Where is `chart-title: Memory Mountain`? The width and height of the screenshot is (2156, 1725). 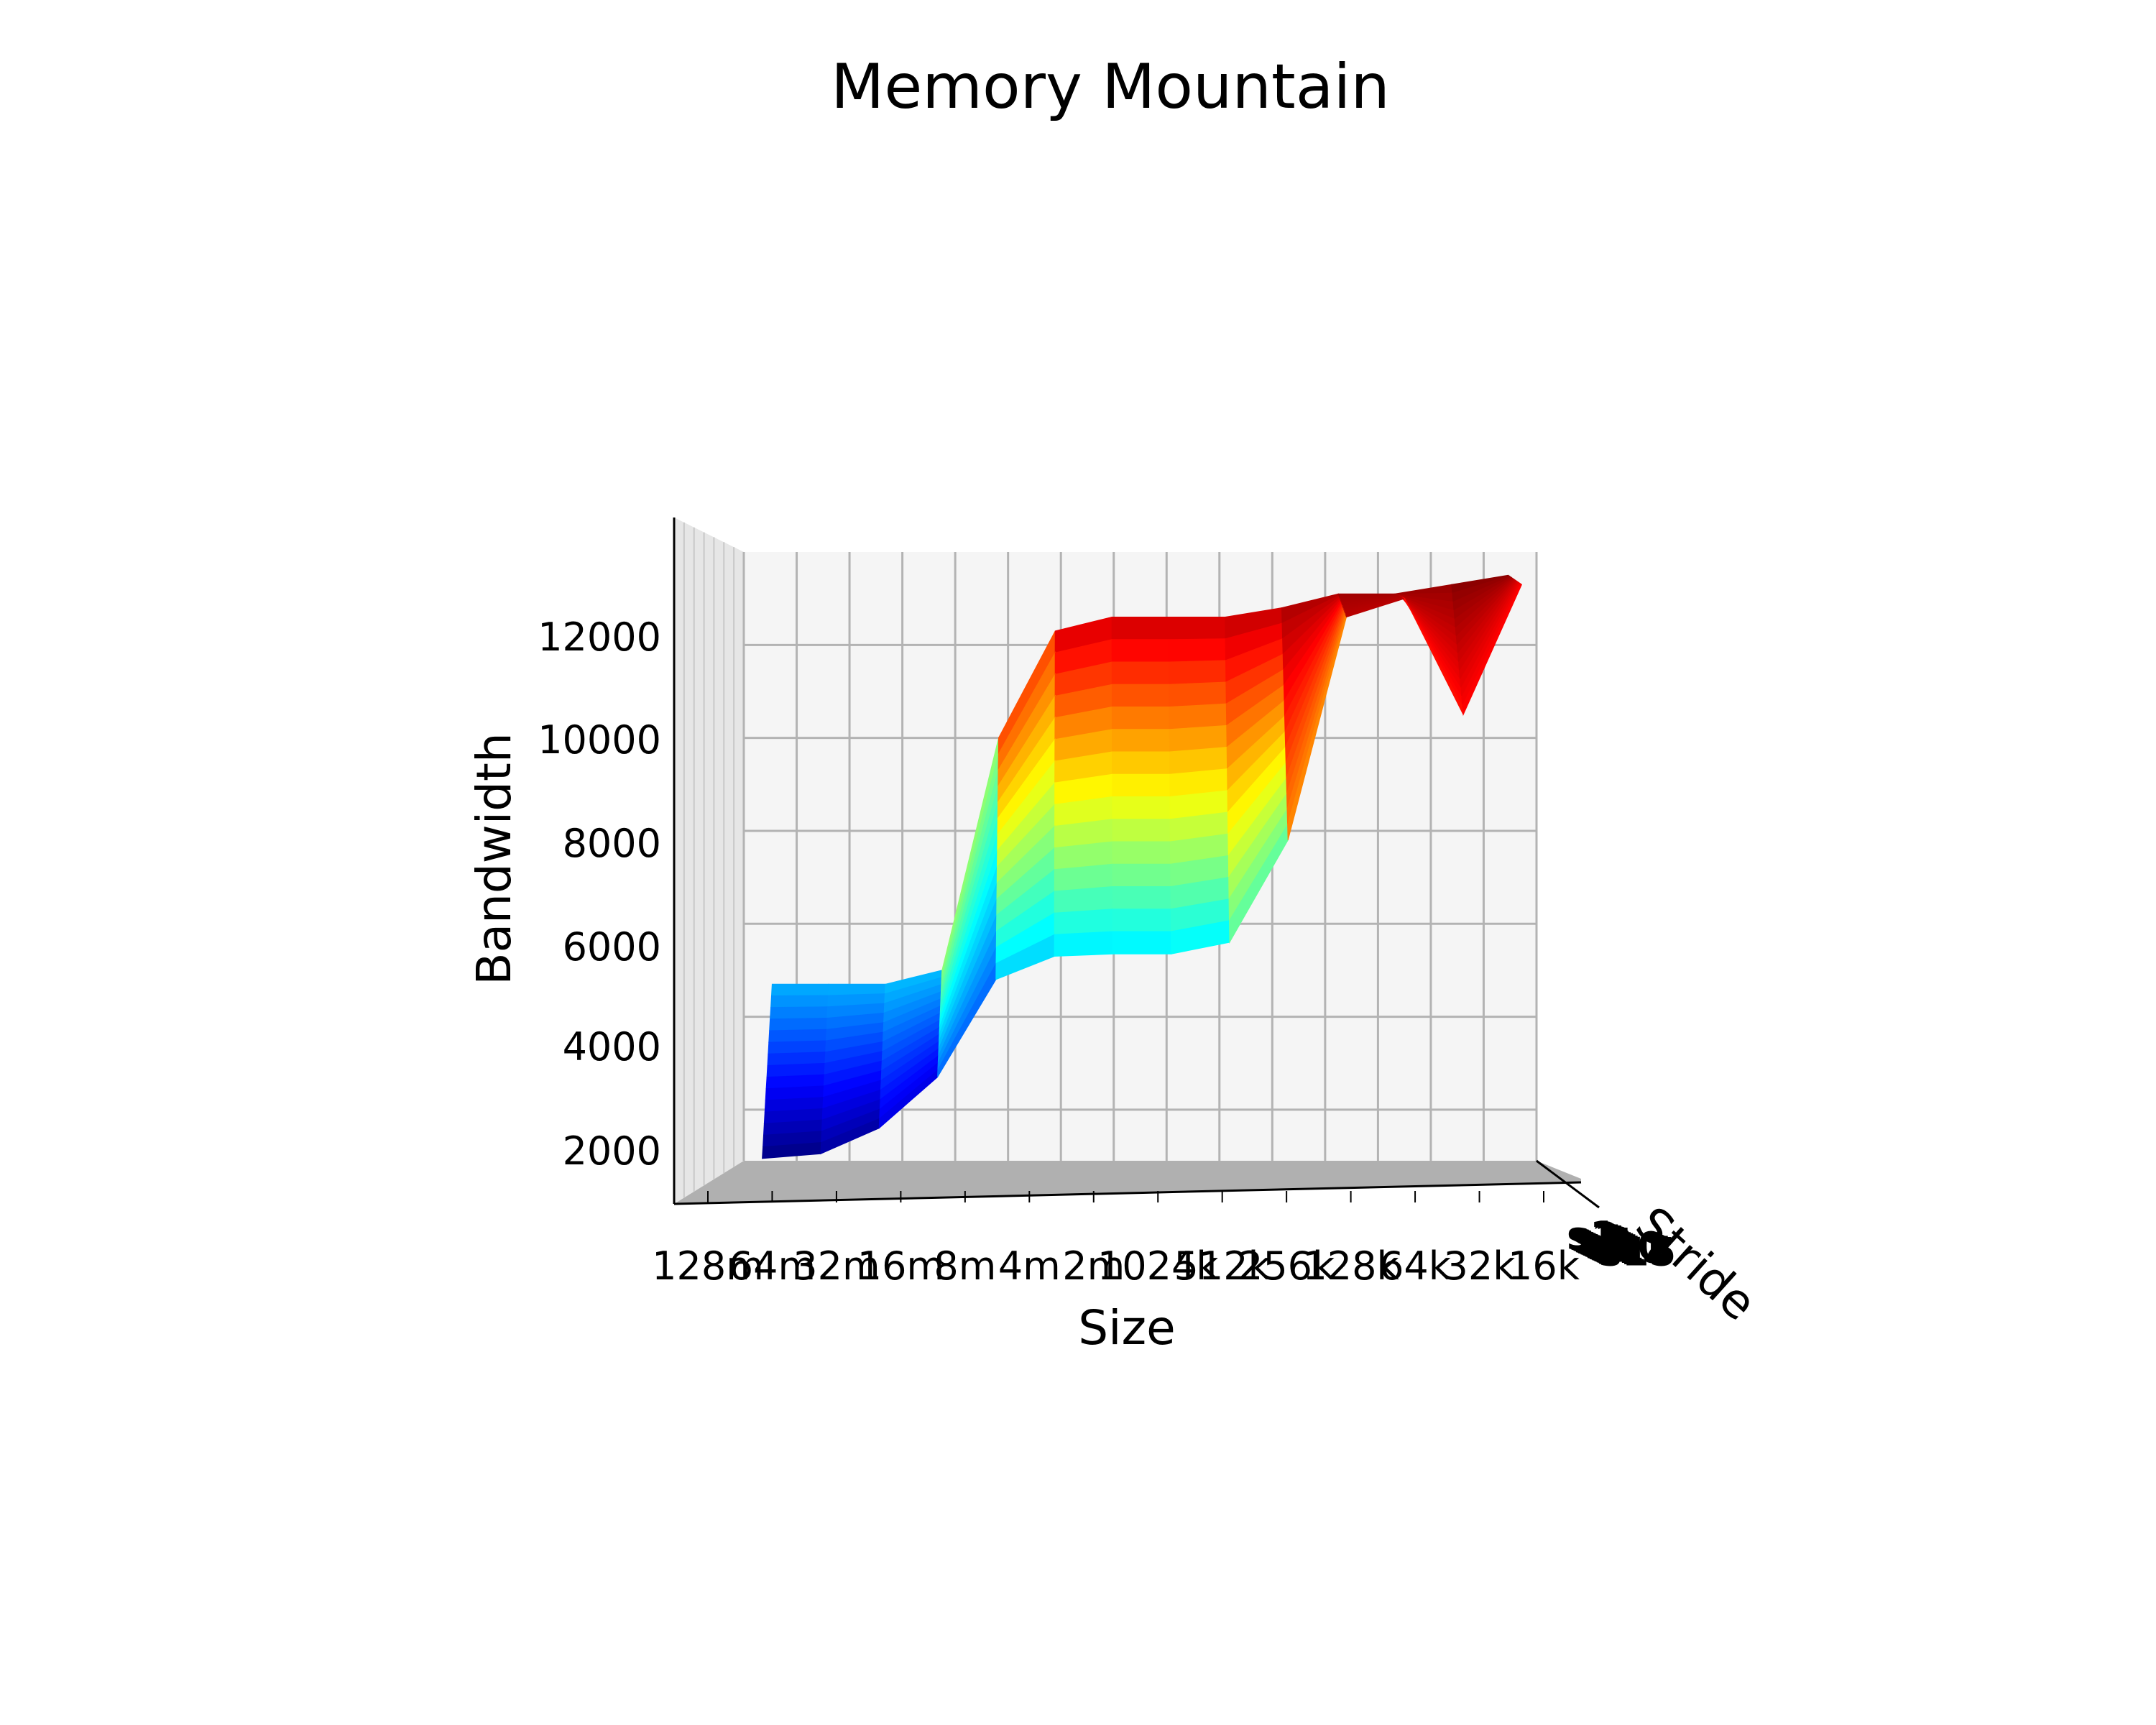 chart-title: Memory Mountain is located at coordinates (1110, 87).